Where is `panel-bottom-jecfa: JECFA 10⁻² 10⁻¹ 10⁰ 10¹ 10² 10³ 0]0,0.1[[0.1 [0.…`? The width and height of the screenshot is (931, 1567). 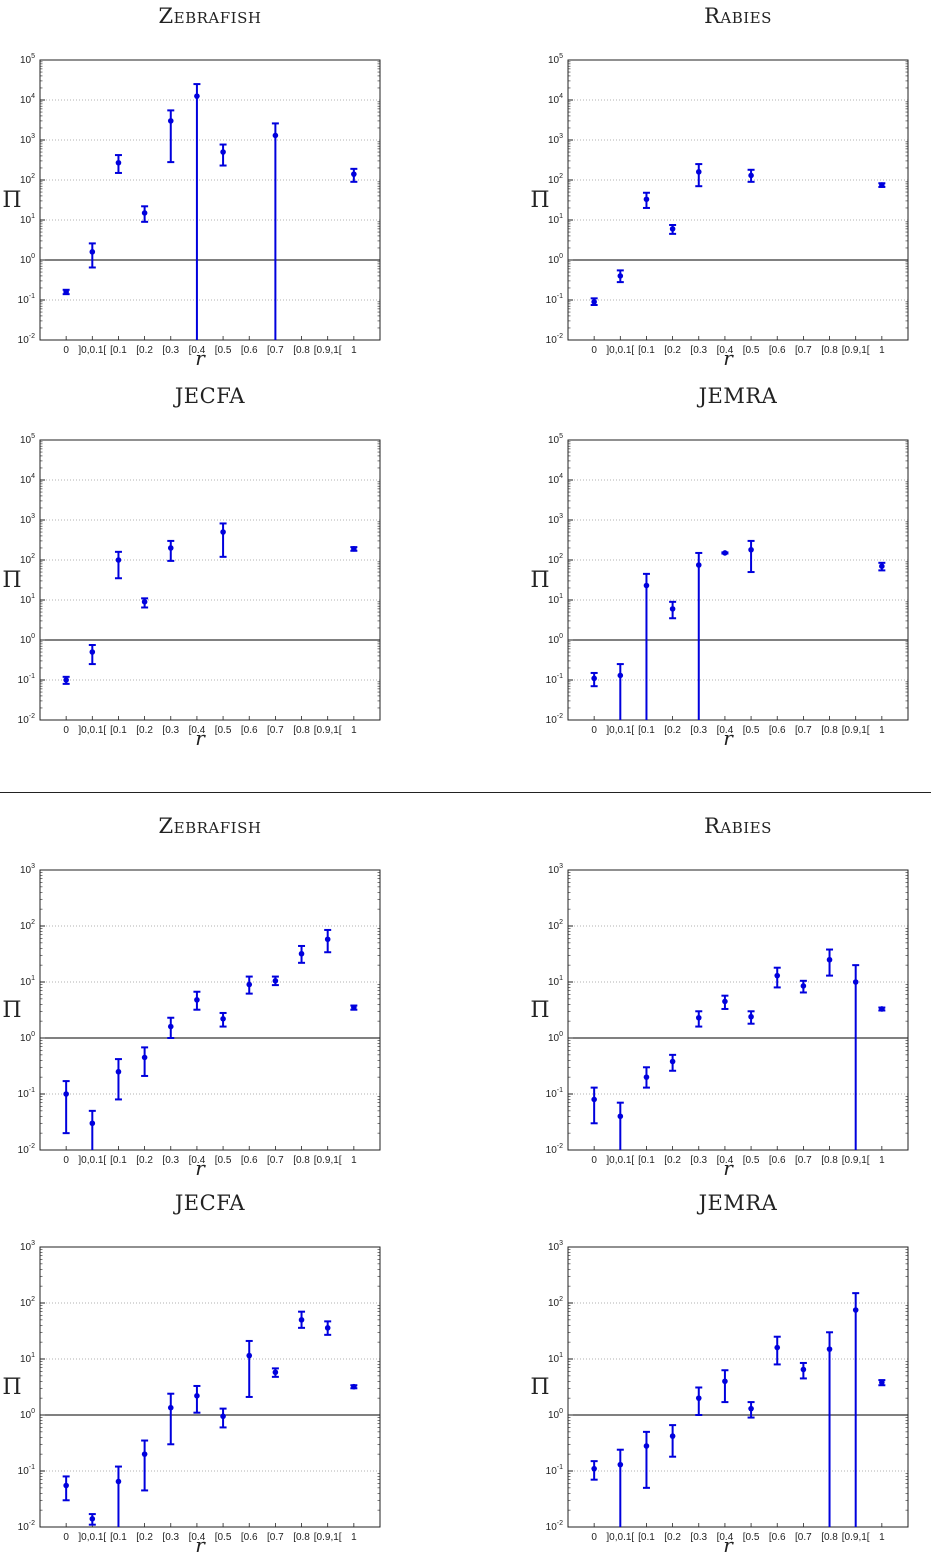
panel-bottom-jecfa: JECFA 10⁻² 10⁻¹ 10⁰ 10¹ 10² 10³ 0]0,0.1[[0.1 [0.… is located at coordinates (200, 1377).